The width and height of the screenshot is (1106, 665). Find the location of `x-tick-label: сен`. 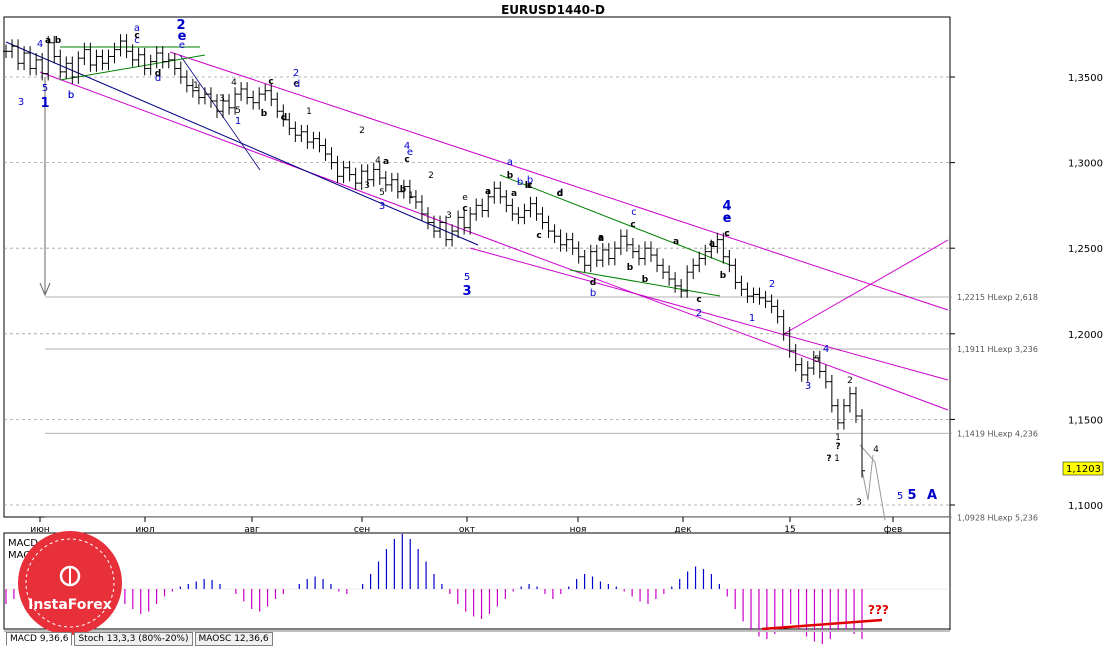

x-tick-label: сен is located at coordinates (362, 530).